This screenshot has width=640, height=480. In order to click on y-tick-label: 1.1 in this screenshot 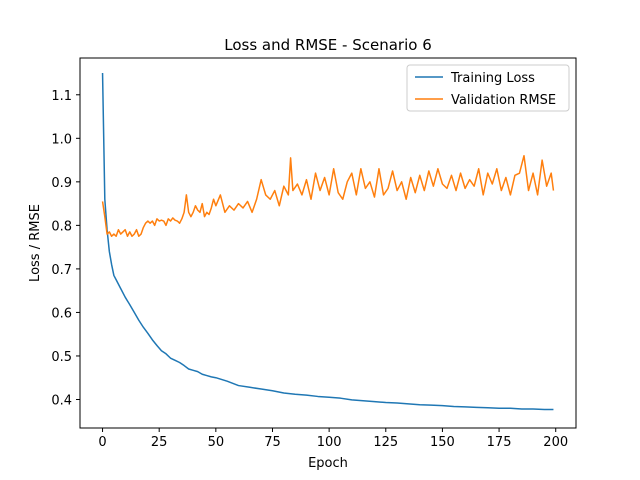, I will do `click(61, 96)`.